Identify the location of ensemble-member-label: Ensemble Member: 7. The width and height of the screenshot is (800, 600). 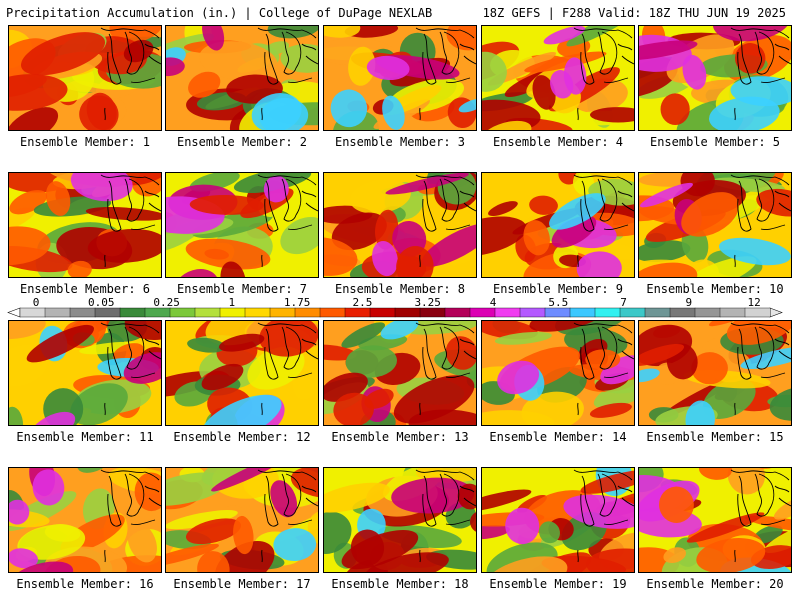
(242, 289).